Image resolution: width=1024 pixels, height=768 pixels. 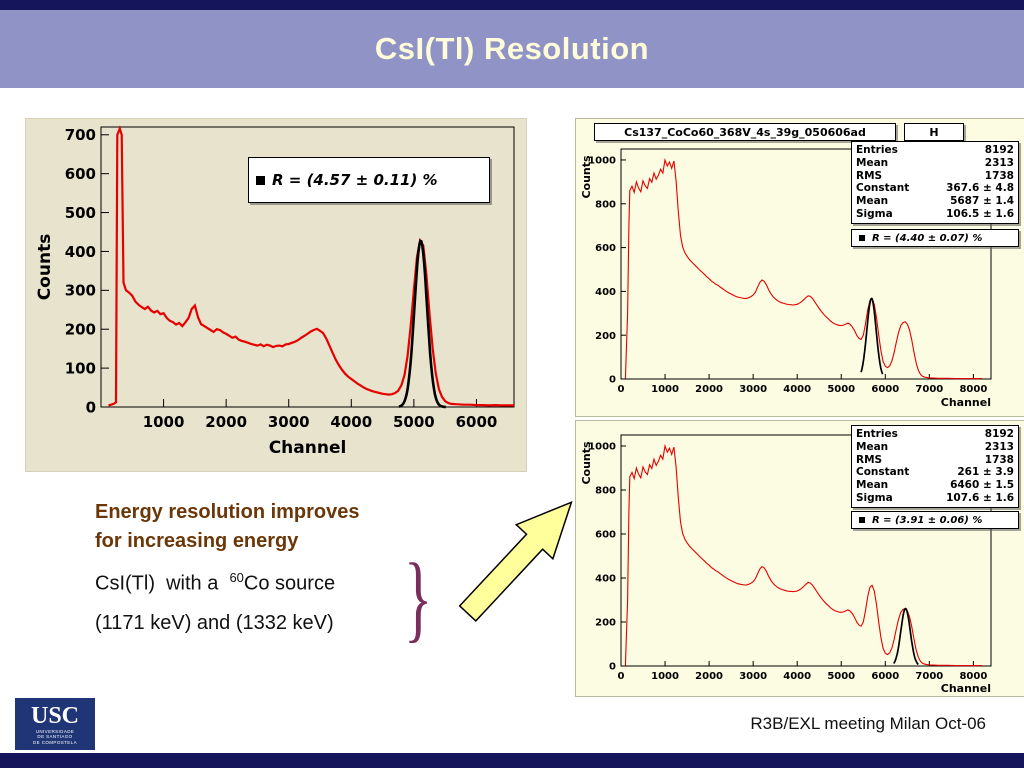 I want to click on top-bar, so click(x=512, y=5).